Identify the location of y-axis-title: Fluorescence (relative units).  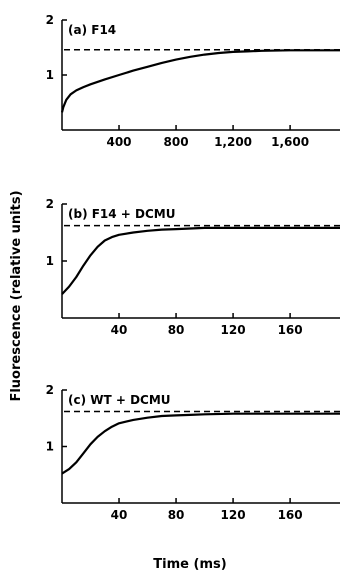
(16, 295).